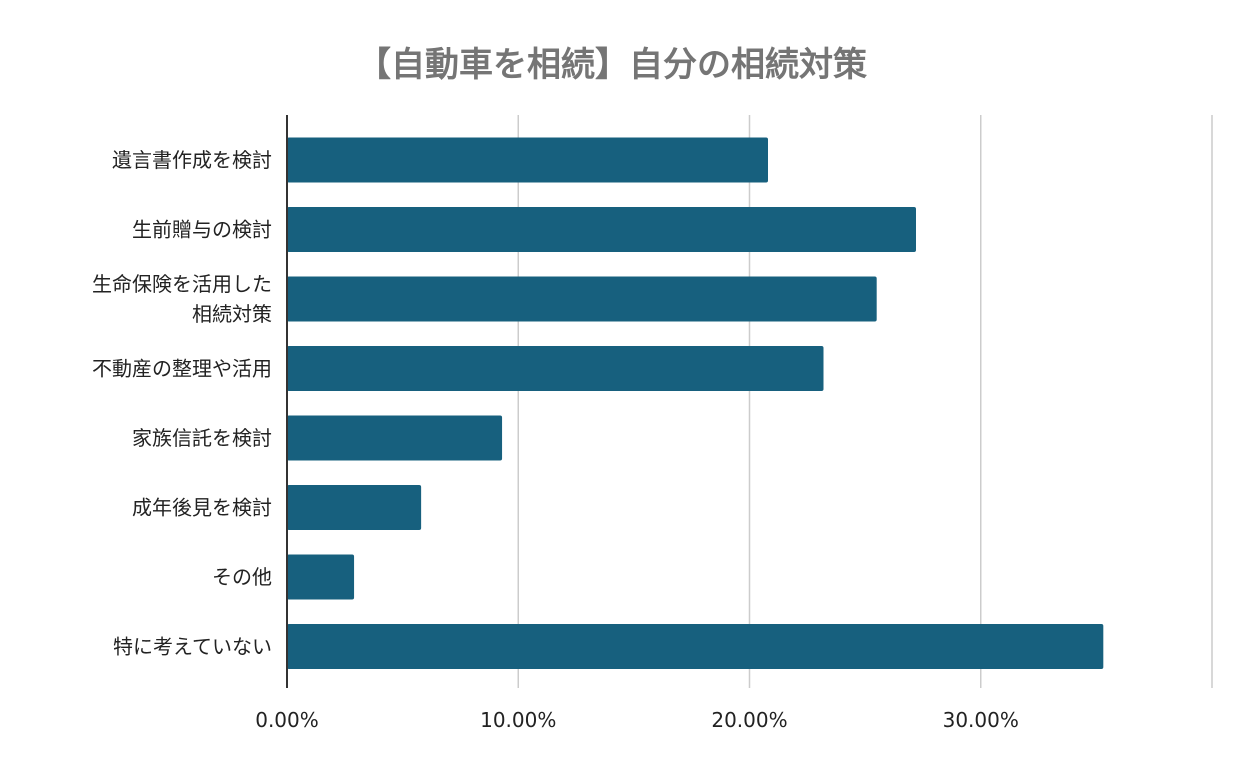 The width and height of the screenshot is (1250, 773). Describe the element at coordinates (242, 577) in the screenshot. I see `category-label-6: その他` at that location.